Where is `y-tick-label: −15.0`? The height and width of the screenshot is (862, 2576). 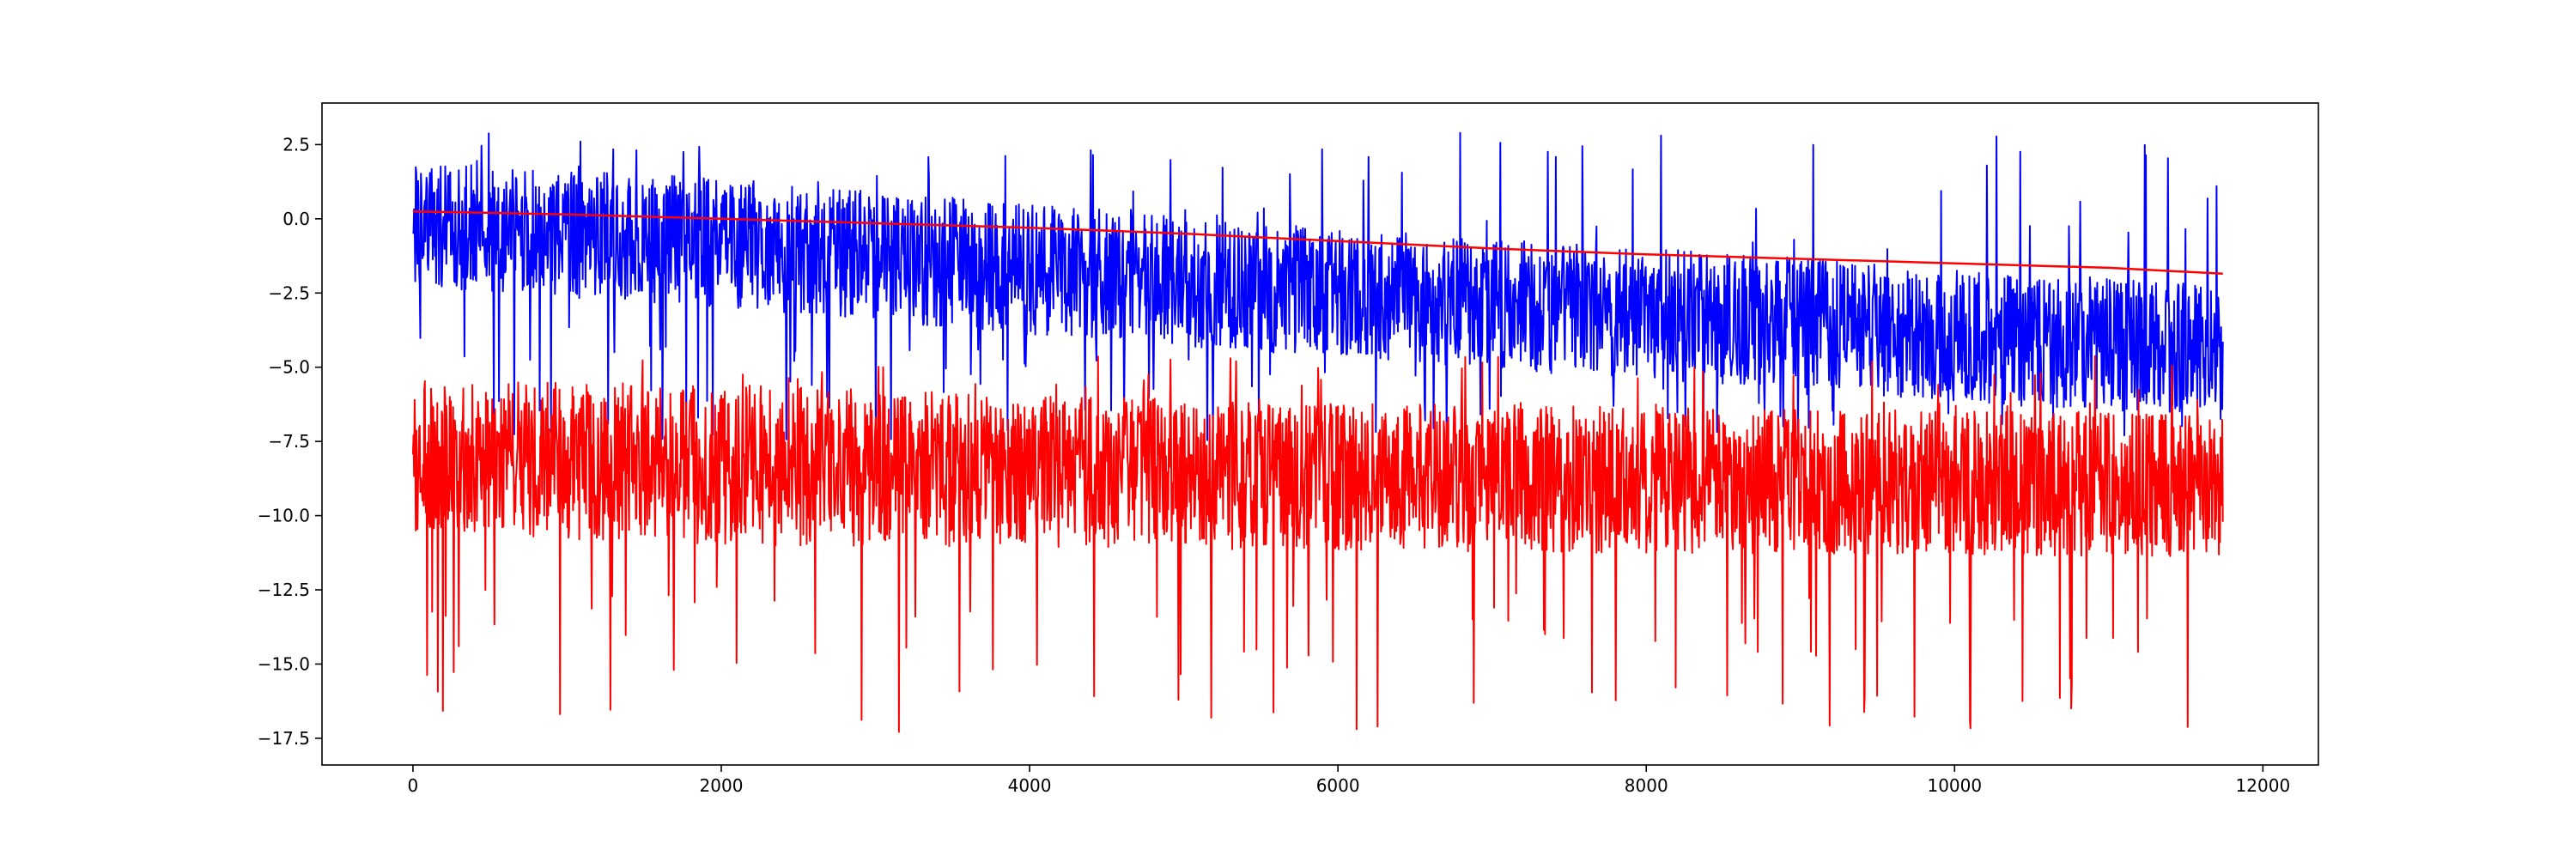
y-tick-label: −15.0 is located at coordinates (284, 663).